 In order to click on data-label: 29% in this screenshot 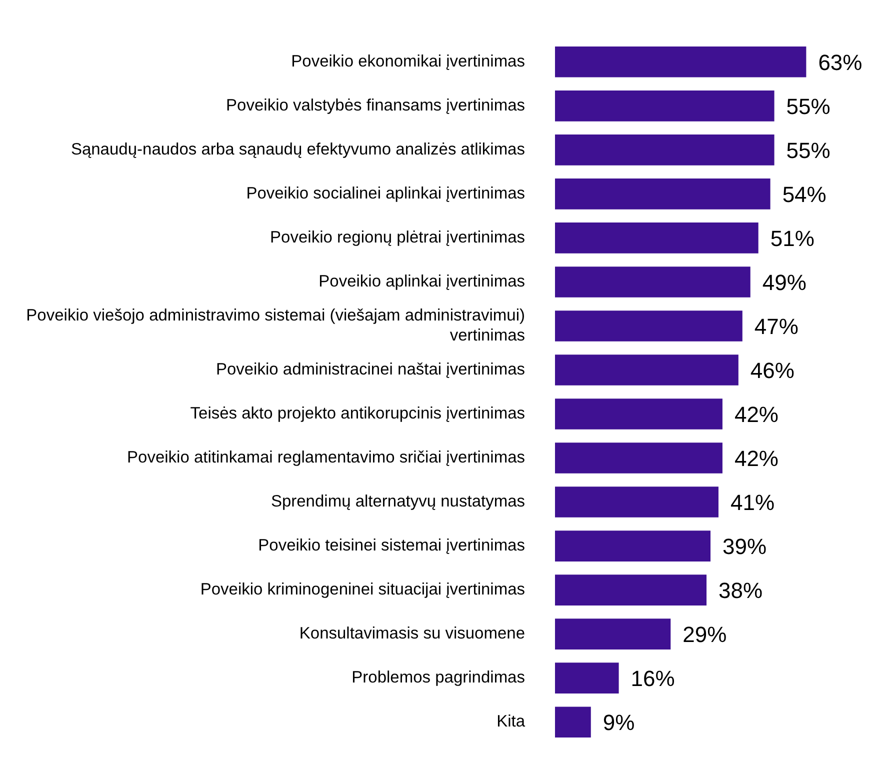, I will do `click(704, 635)`.